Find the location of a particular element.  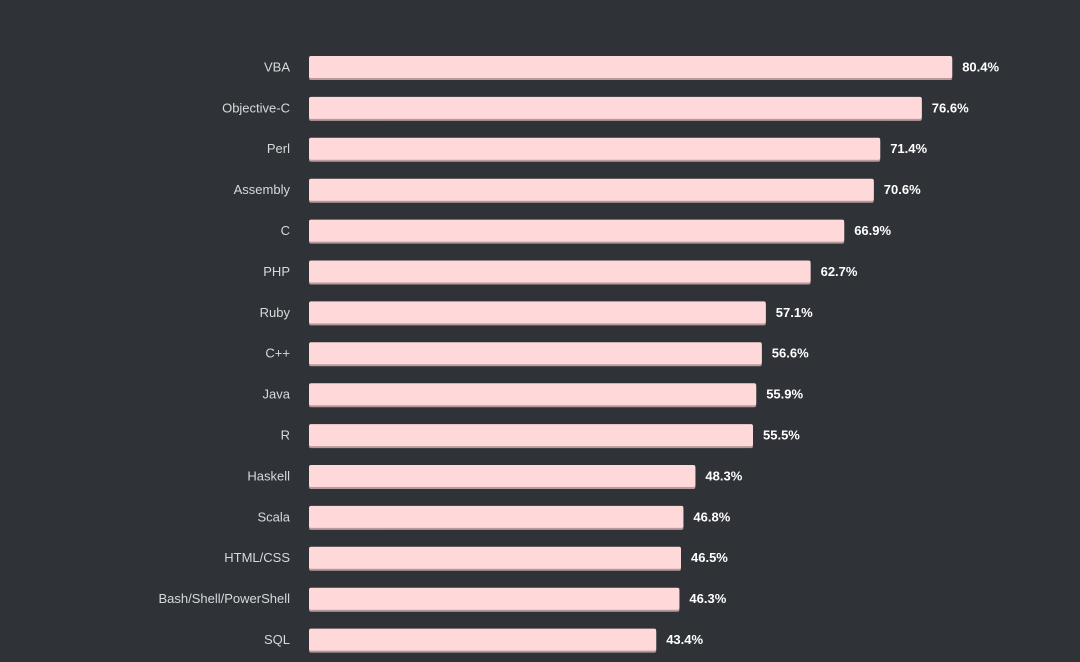

category-label-assembly: Assembly is located at coordinates (262, 189).